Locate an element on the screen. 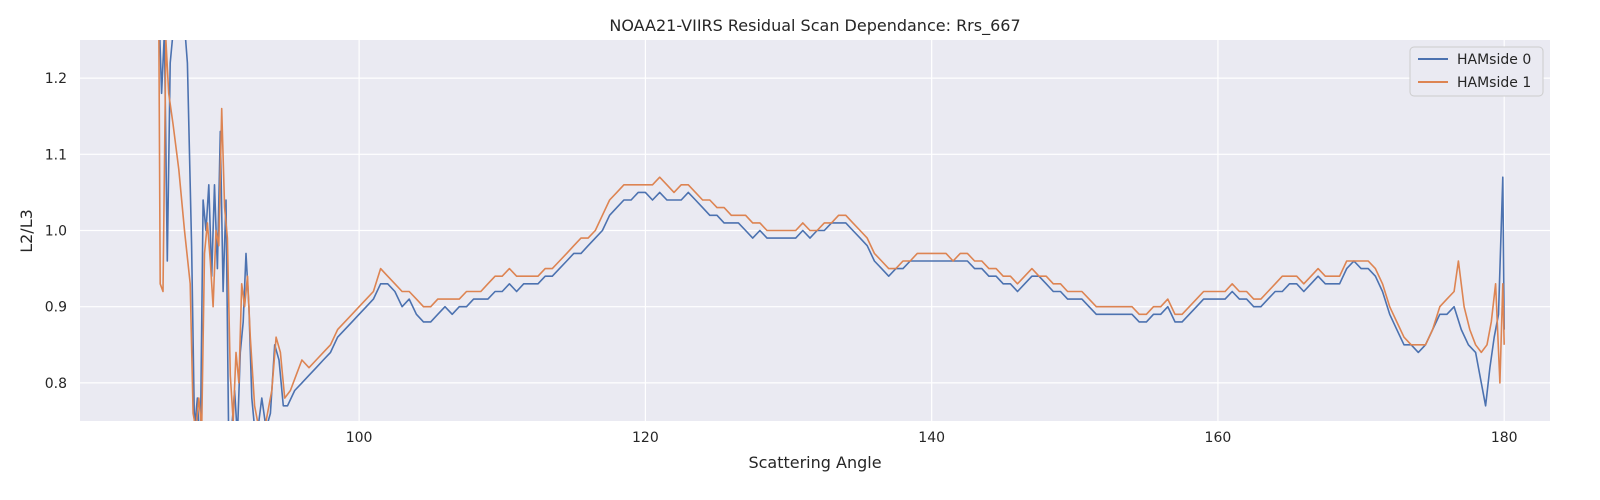 The image size is (1600, 500). y-tick-label: 1.1 is located at coordinates (56, 155).